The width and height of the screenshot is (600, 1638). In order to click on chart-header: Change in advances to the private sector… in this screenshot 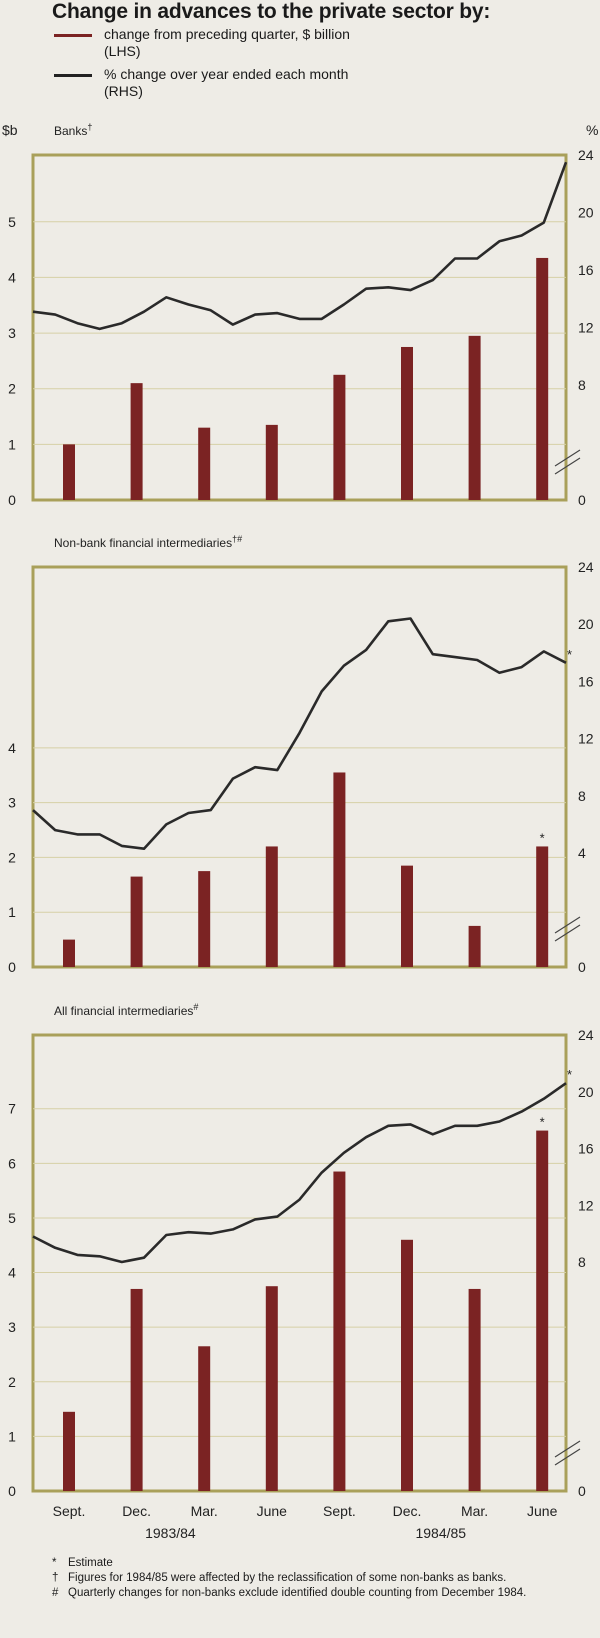, I will do `click(300, 60)`.